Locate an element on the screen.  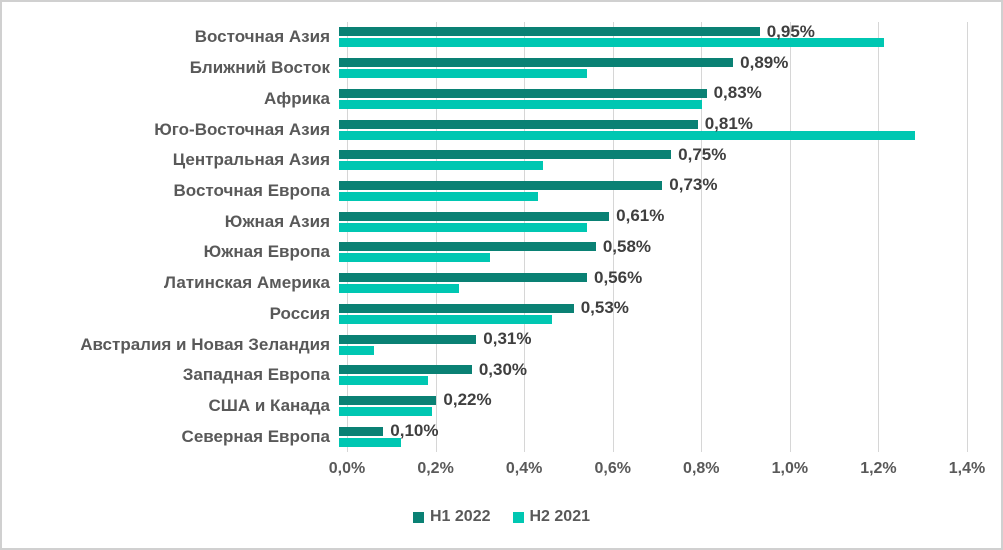
category-label: Ближний Восток is located at coordinates (259, 68).